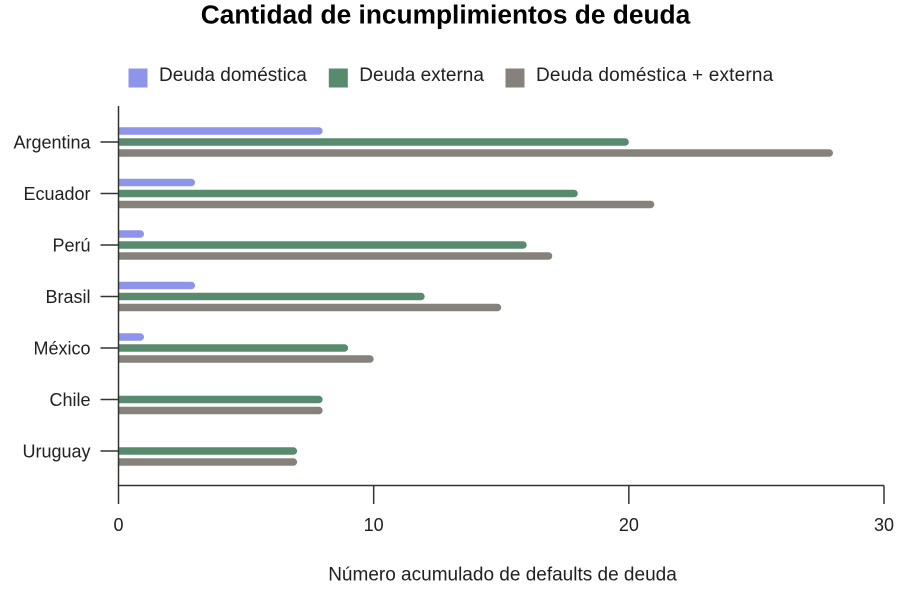 The height and width of the screenshot is (597, 920). What do you see at coordinates (655, 75) in the screenshot?
I see `svg-text: Deuda doméstica + externa` at bounding box center [655, 75].